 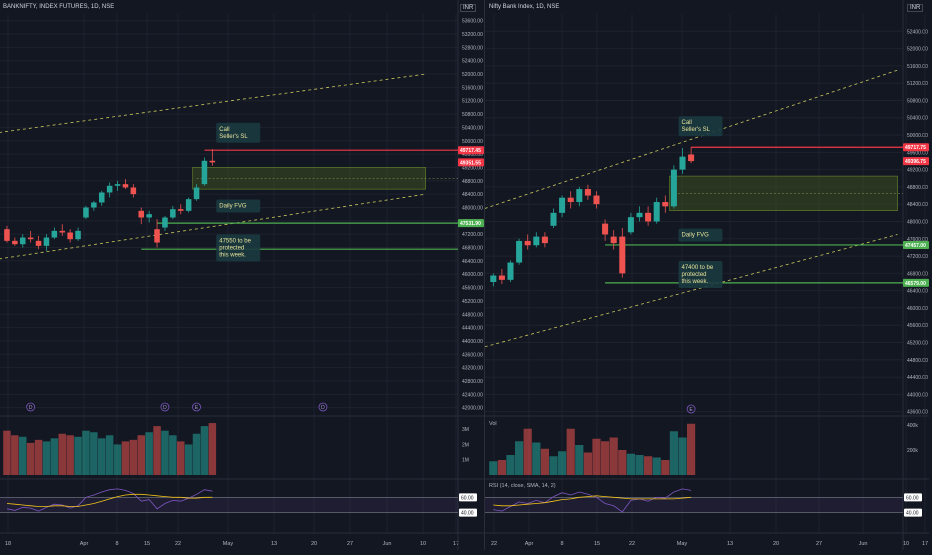 I want to click on callout-text: 47400 to be, so click(x=698, y=268).